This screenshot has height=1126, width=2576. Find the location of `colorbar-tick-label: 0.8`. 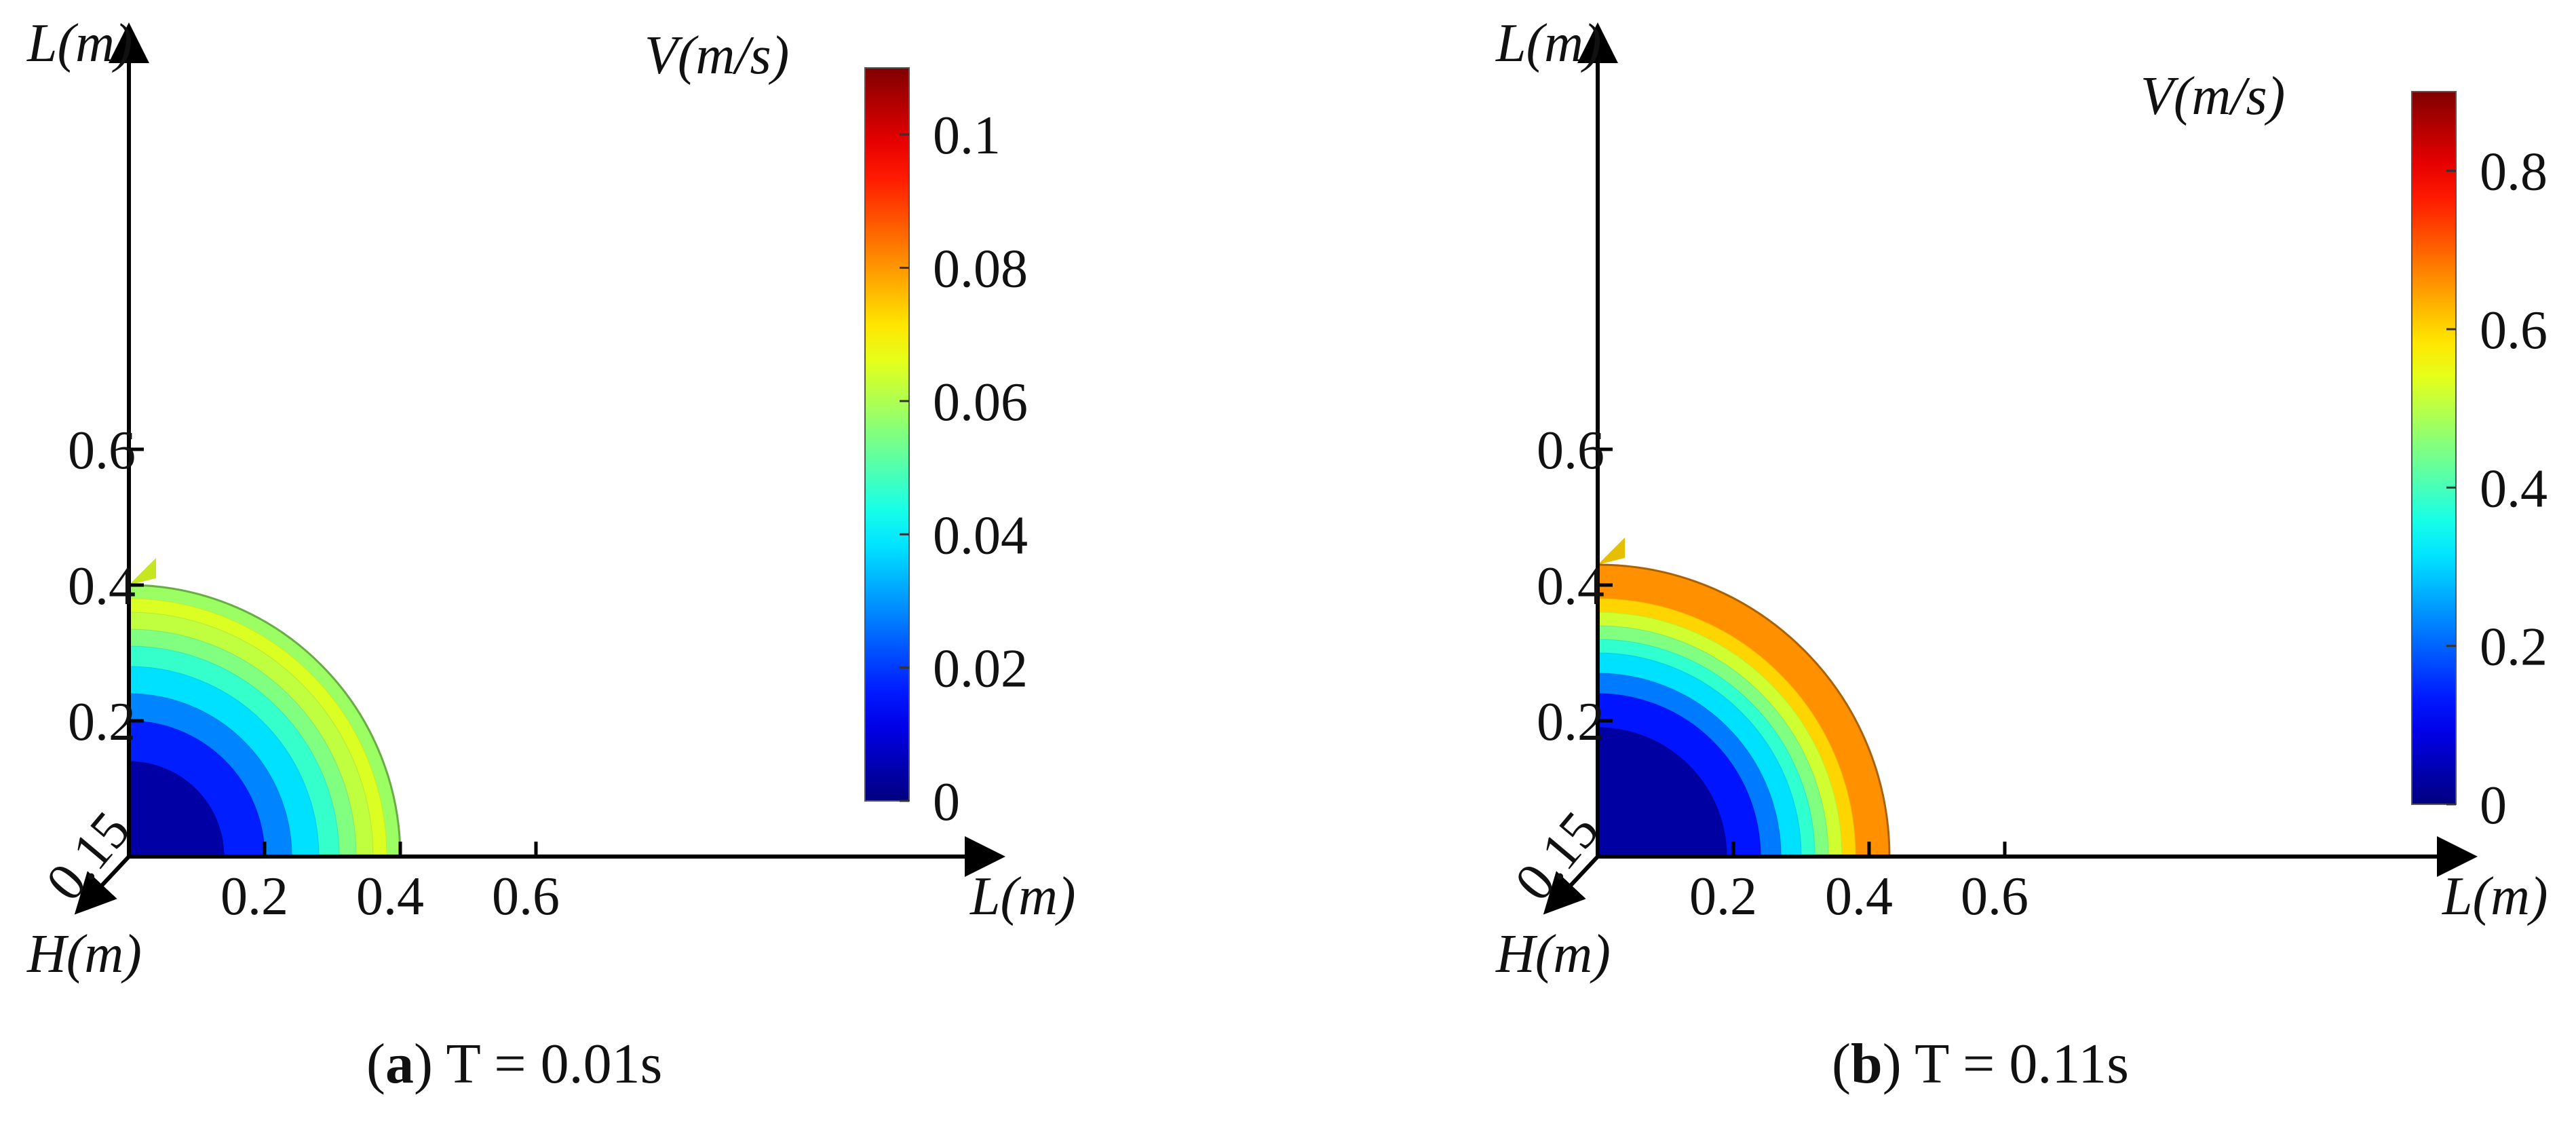

colorbar-tick-label: 0.8 is located at coordinates (2514, 173).